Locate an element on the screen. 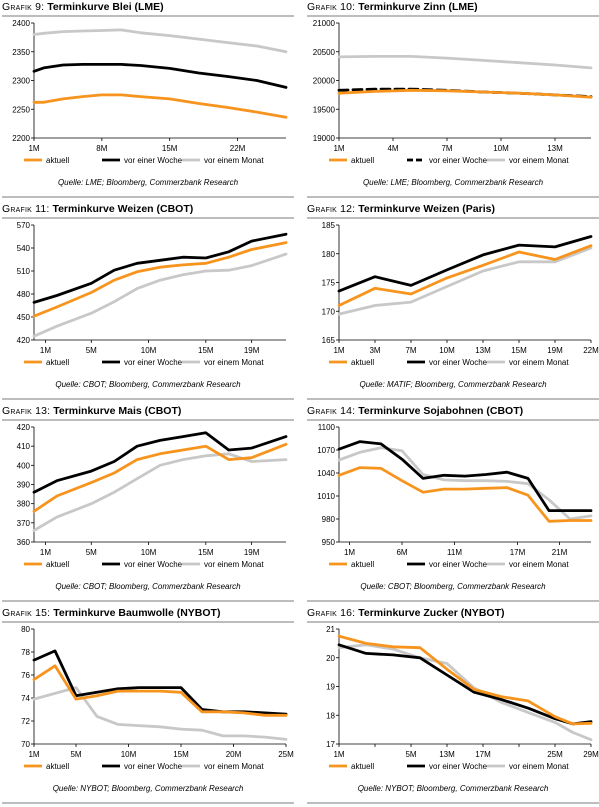  y-tick-label: 380 is located at coordinates (24, 504).